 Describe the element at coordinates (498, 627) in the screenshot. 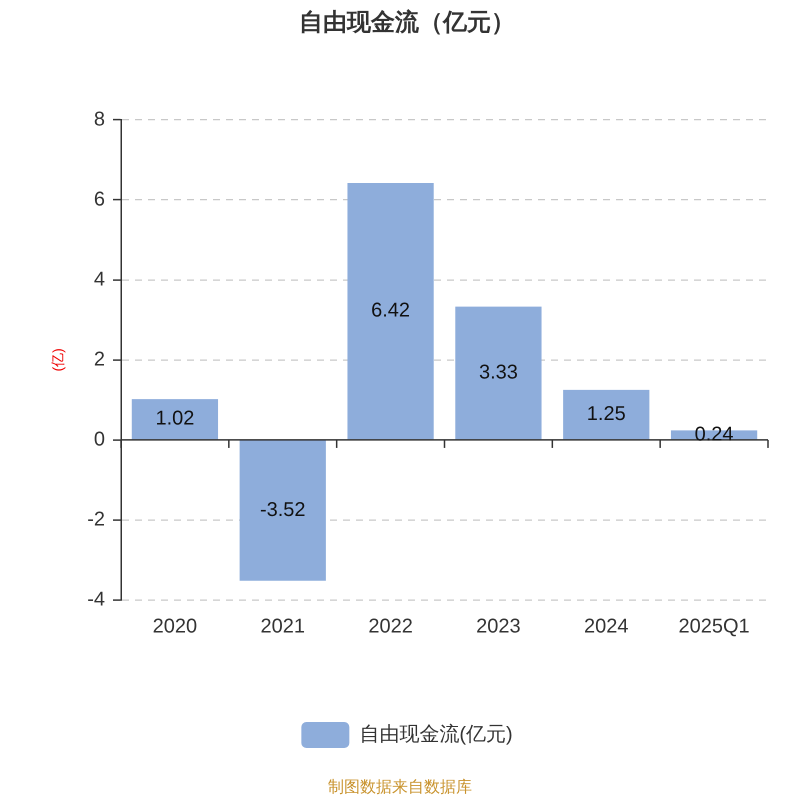

I see `x-tick-label: 2023` at that location.